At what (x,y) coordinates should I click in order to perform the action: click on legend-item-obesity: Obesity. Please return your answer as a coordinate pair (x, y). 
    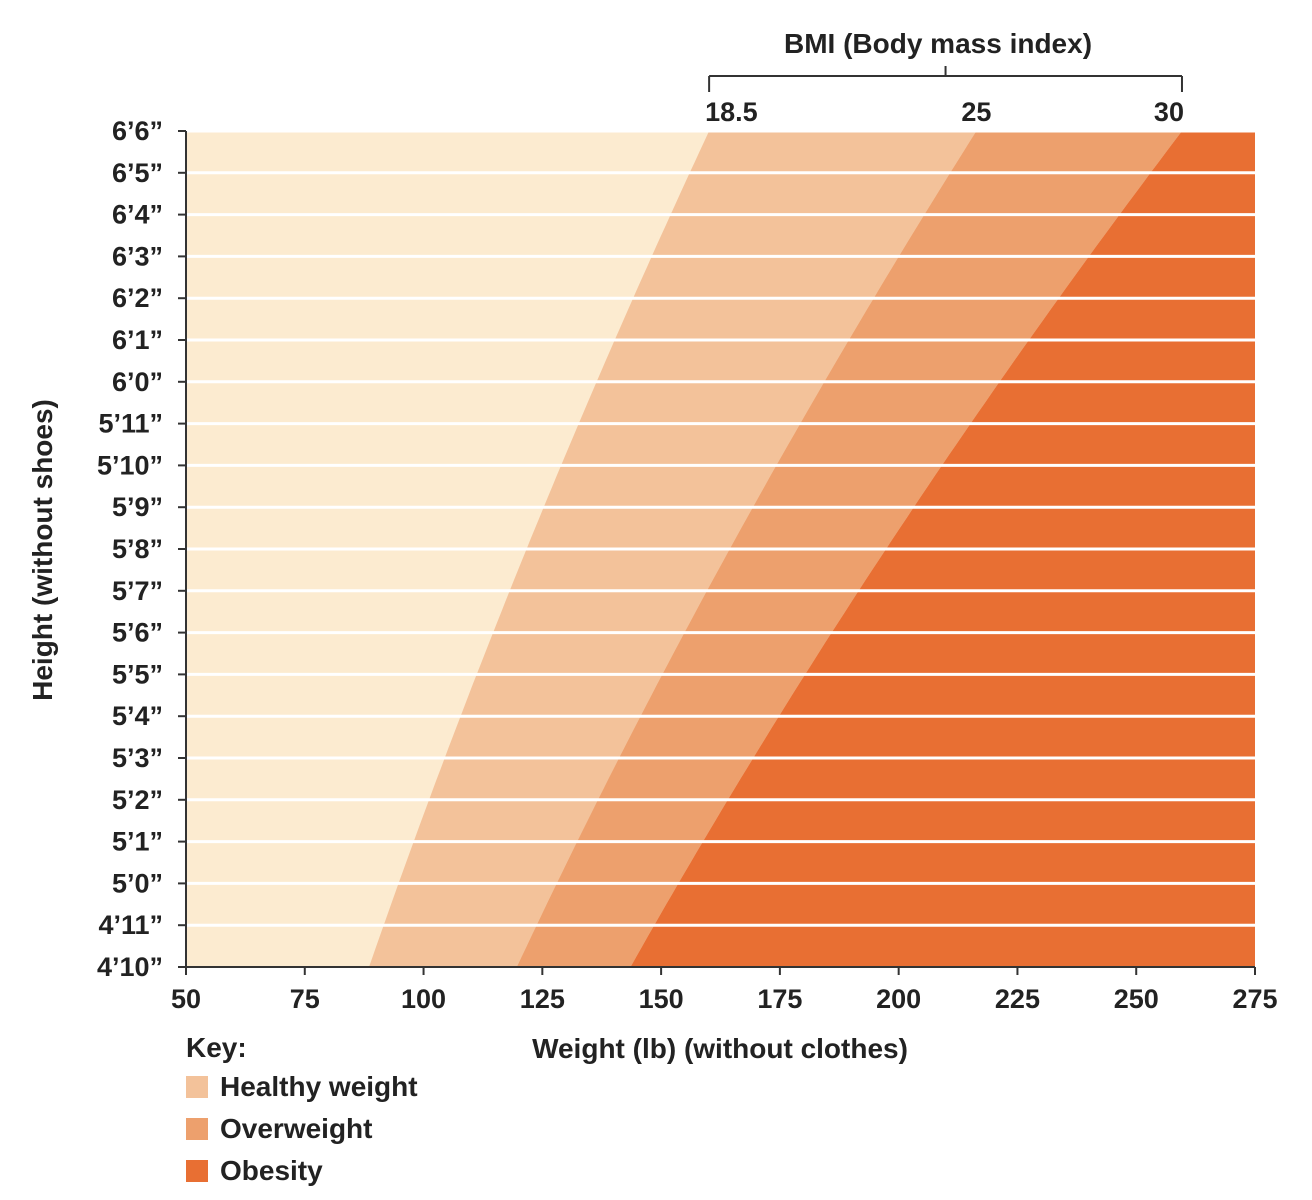
    Looking at the image, I should click on (302, 1171).